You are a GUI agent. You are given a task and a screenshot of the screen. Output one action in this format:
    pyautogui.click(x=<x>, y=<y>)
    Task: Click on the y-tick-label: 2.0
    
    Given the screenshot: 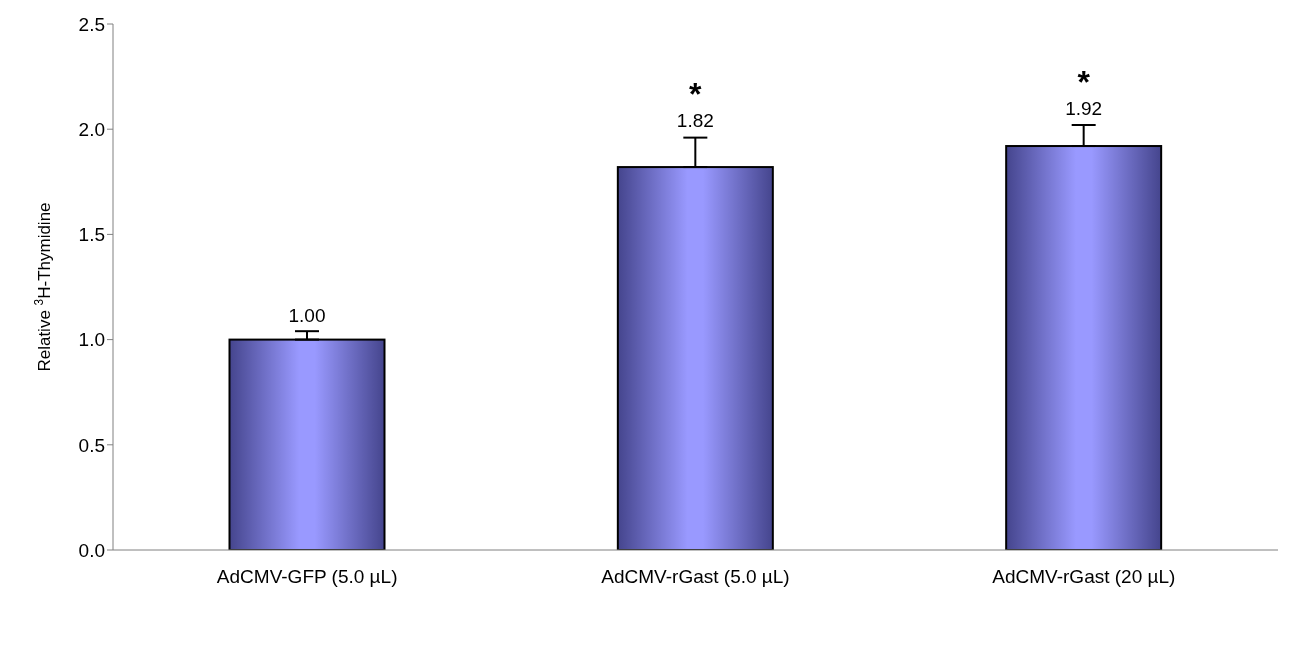 What is the action you would take?
    pyautogui.click(x=91, y=129)
    